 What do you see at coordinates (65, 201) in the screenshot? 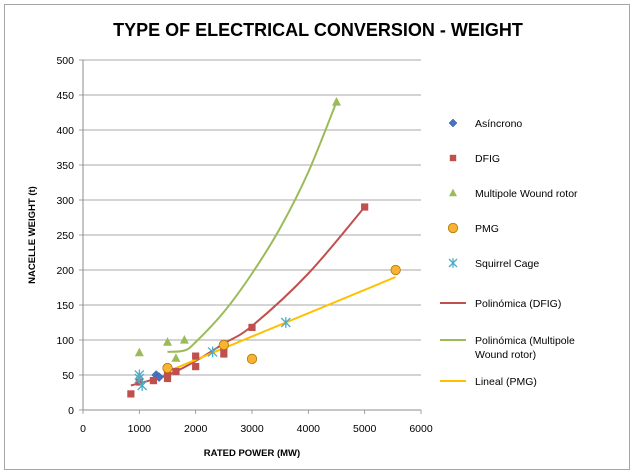
I see `y-tick-label: 300` at bounding box center [65, 201].